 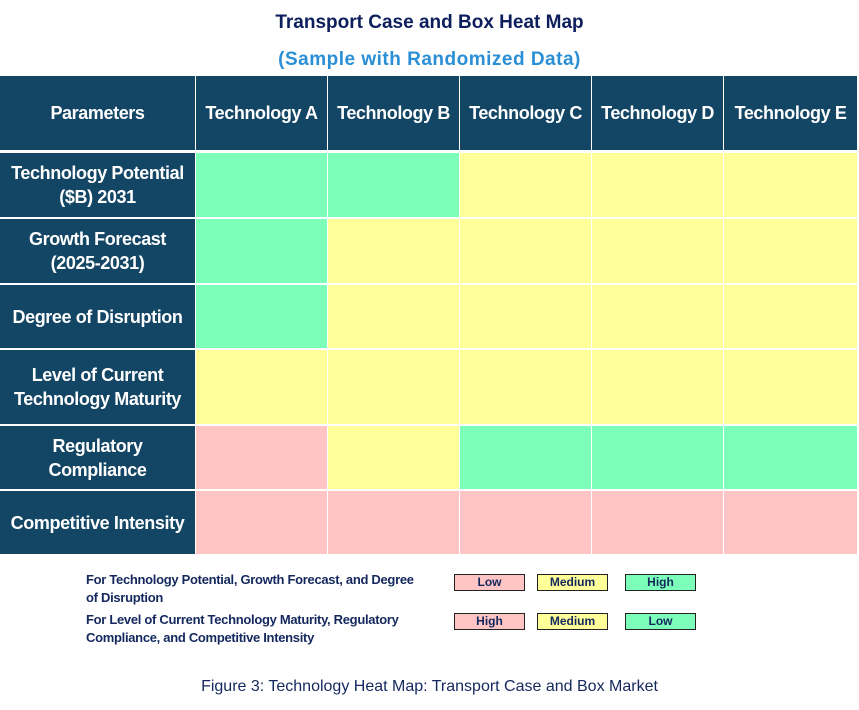 I want to click on header-column: Technology B, so click(x=393, y=113).